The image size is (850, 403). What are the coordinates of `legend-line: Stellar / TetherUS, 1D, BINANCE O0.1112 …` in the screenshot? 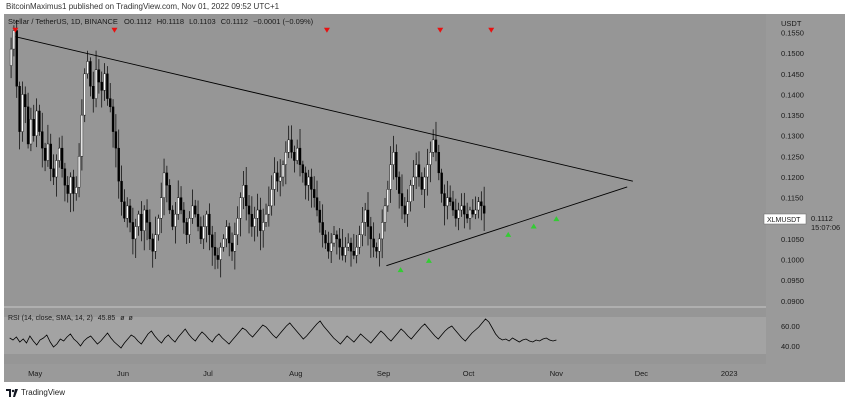 It's located at (161, 21).